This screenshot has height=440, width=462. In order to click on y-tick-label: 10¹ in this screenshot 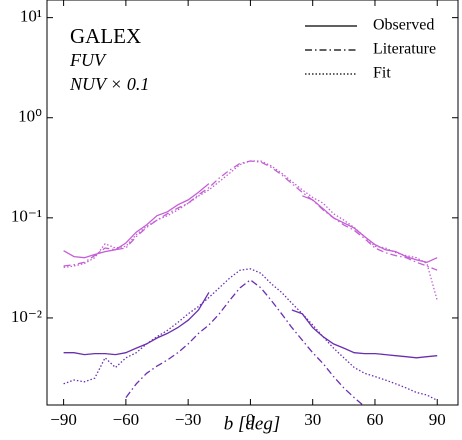, I will do `click(31, 16)`.